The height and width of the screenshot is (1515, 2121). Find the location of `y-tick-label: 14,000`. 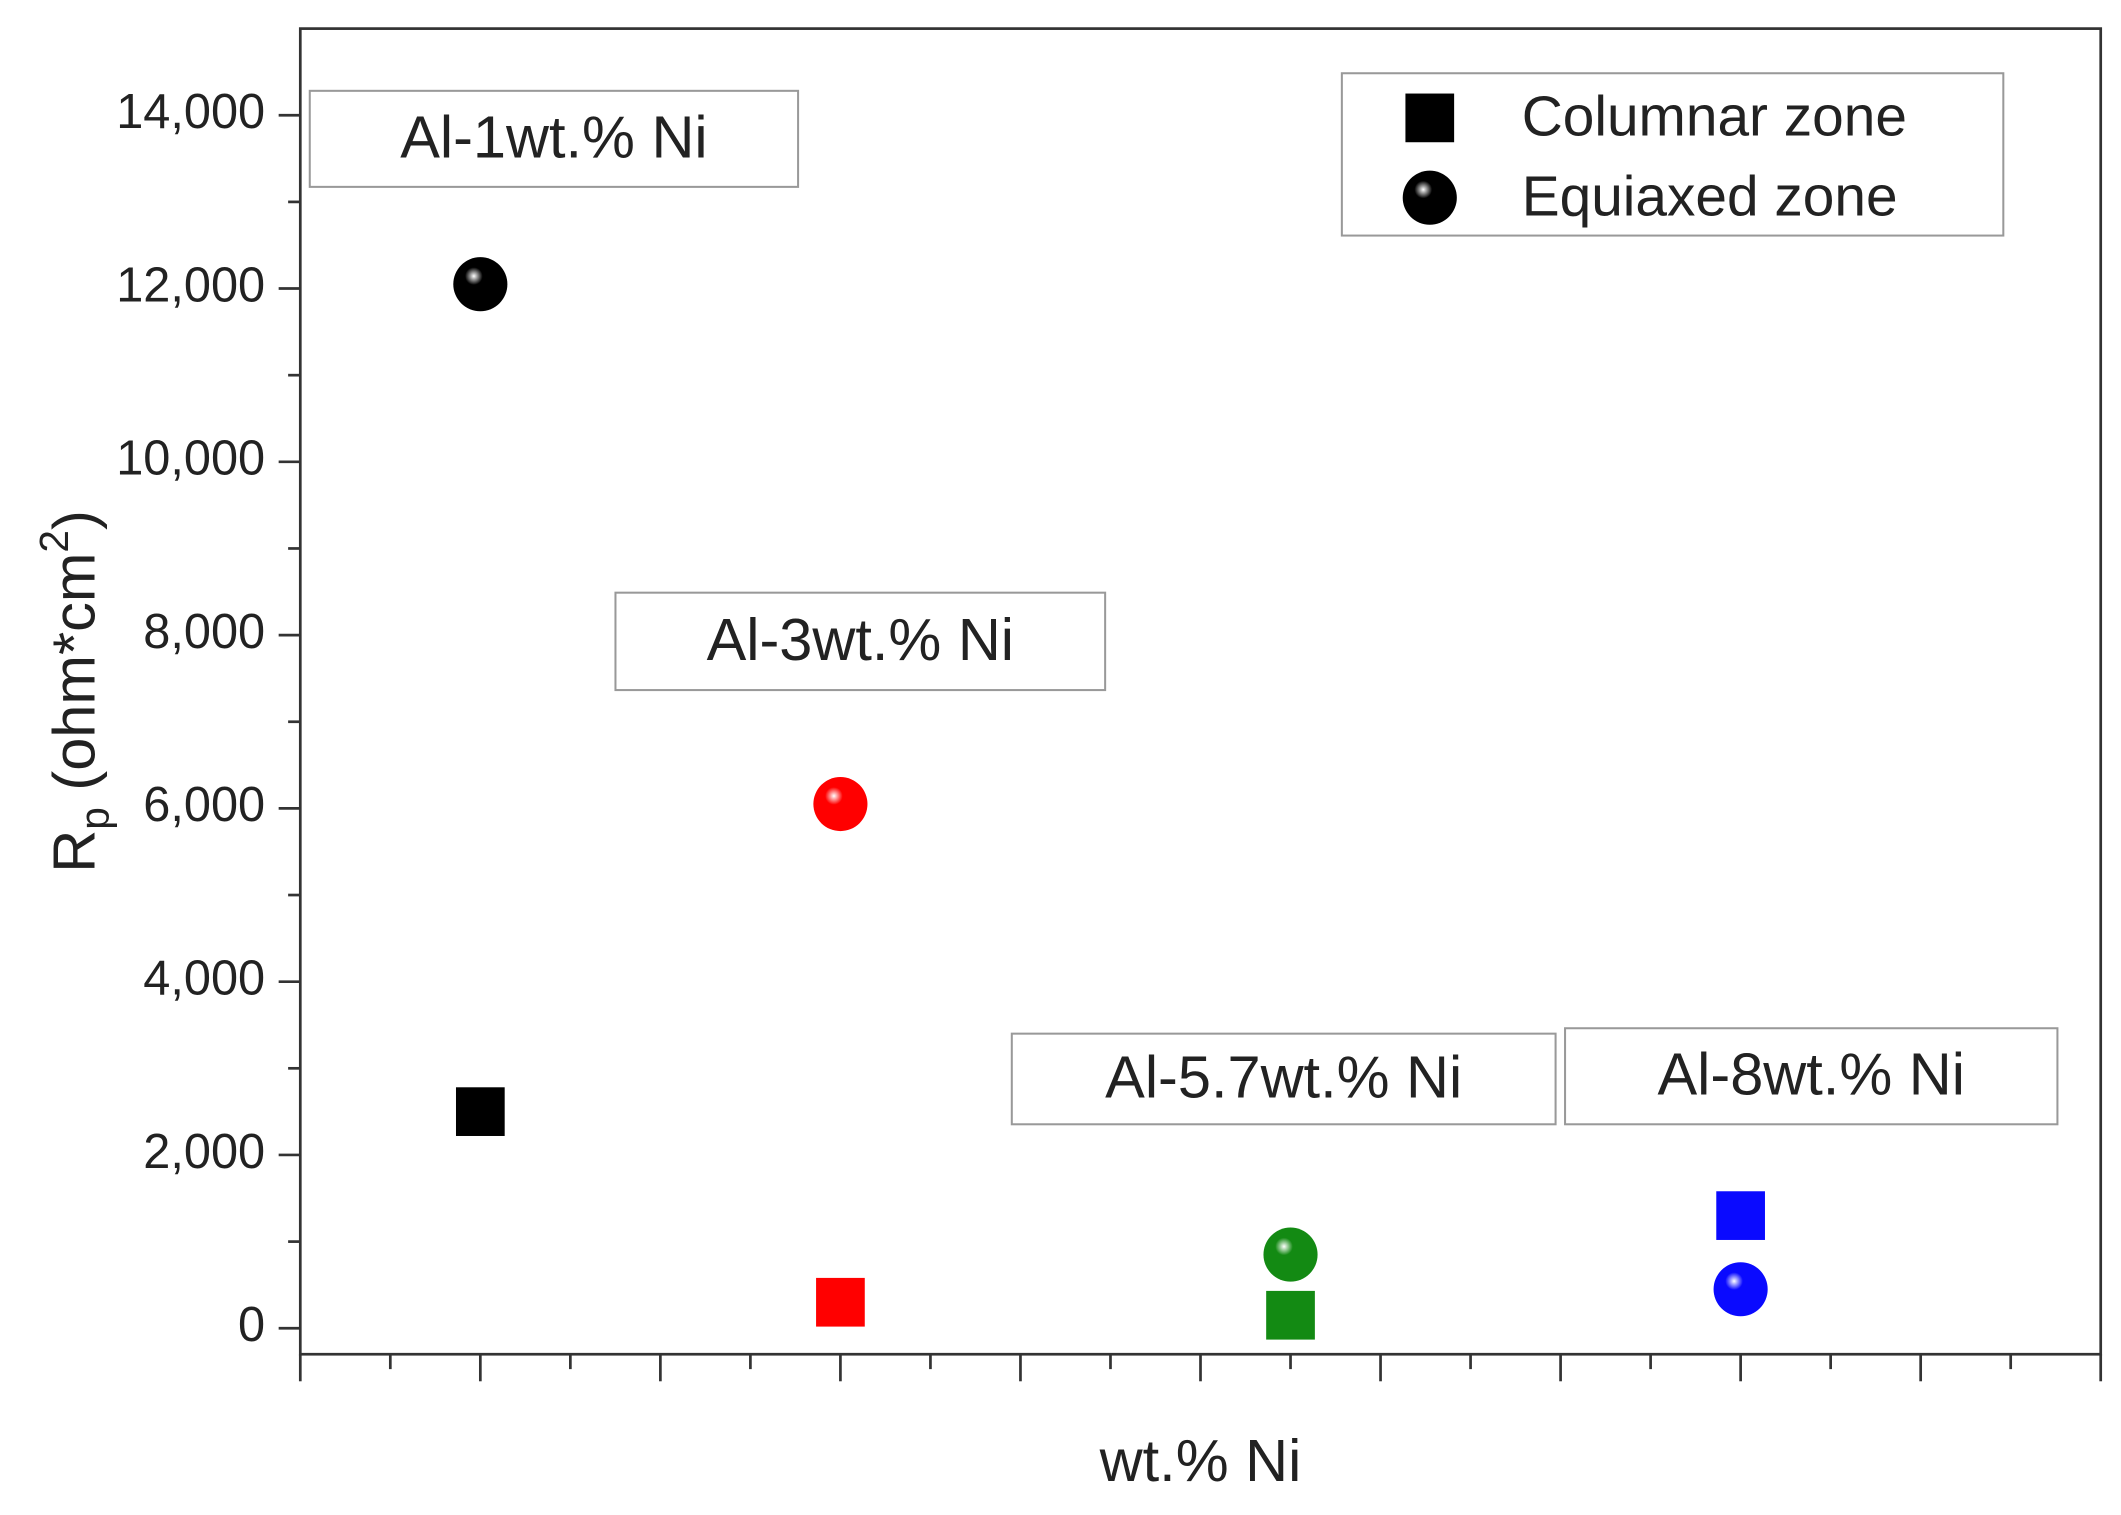

y-tick-label: 14,000 is located at coordinates (190, 112).